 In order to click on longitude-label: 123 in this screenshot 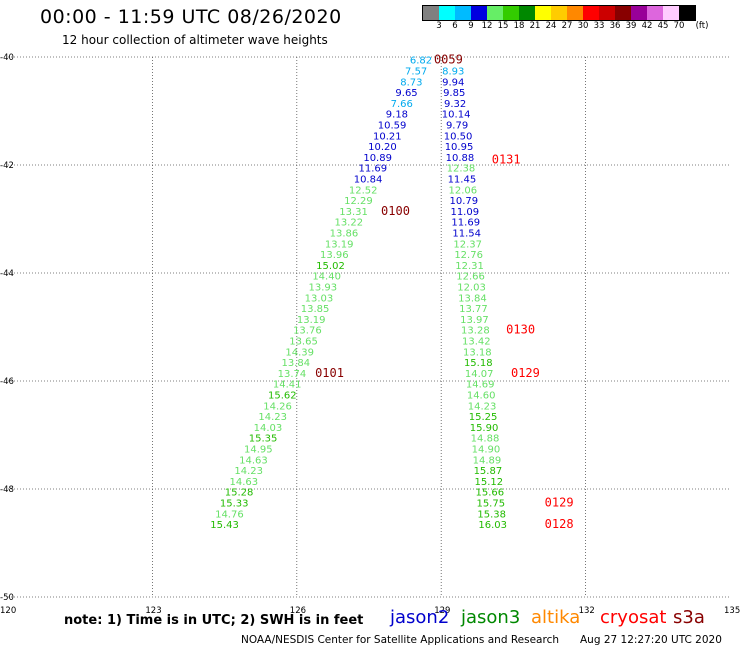, I will do `click(153, 611)`.